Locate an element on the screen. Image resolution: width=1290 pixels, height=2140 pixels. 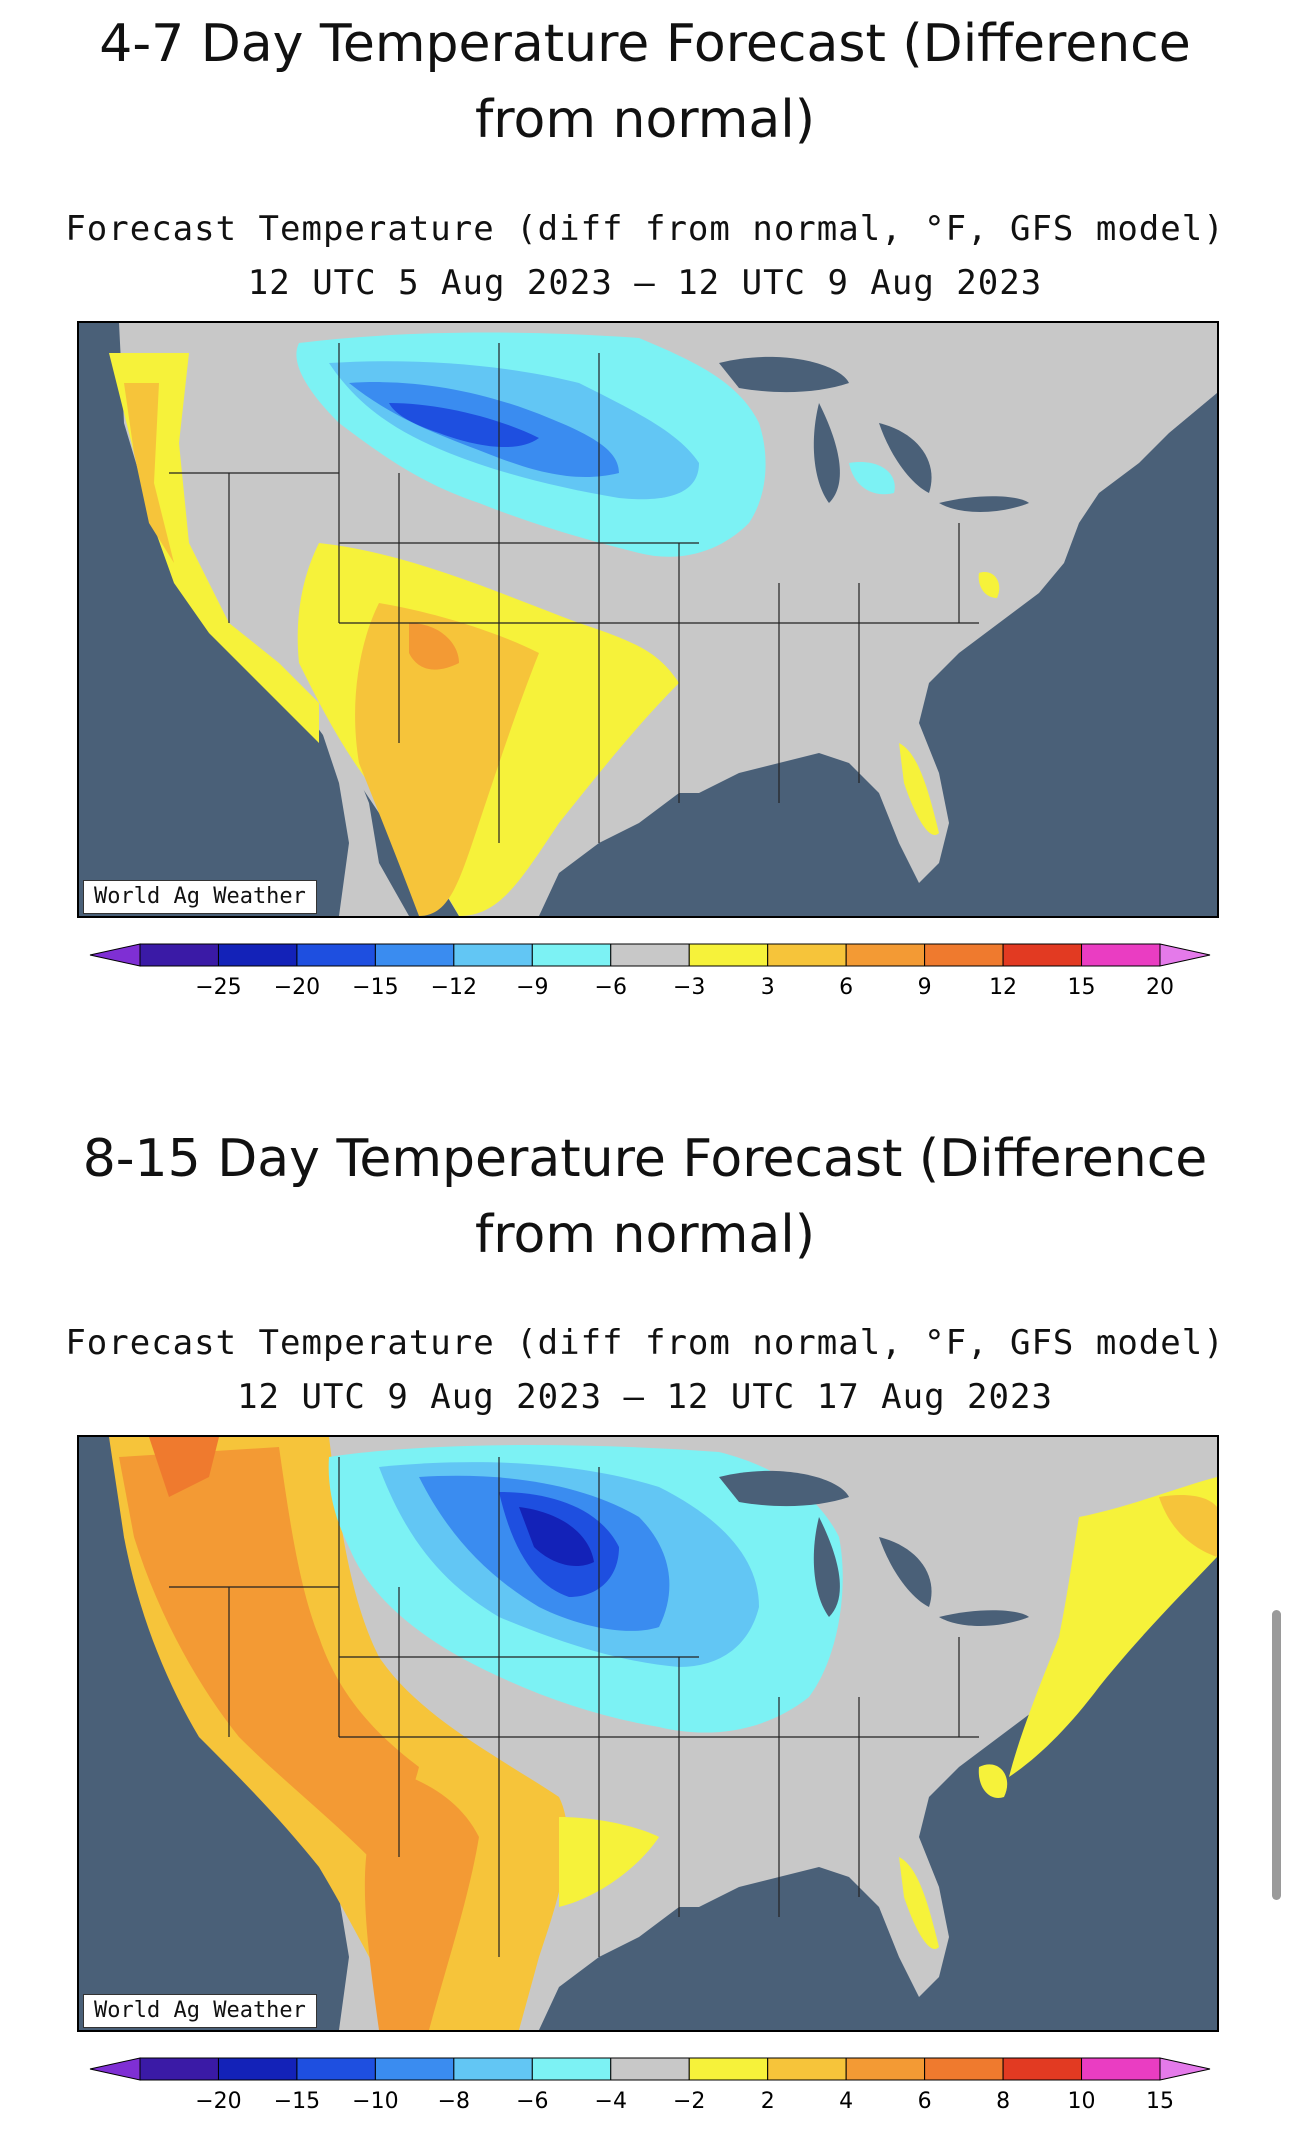
legend-tick-label: −2 is located at coordinates (689, 2101).